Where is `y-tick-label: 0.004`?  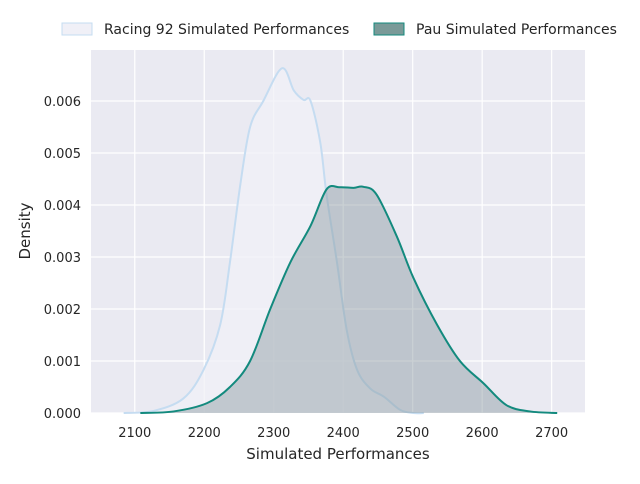
y-tick-label: 0.004 is located at coordinates (62, 206).